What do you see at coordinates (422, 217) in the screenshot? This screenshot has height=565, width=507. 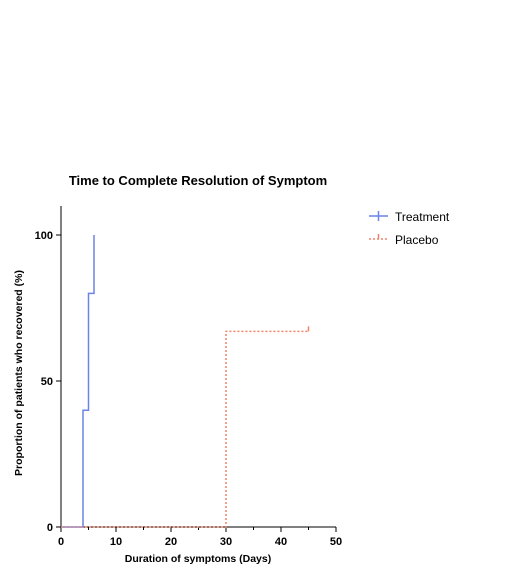 I see `legend-label-treatment: Treatment` at bounding box center [422, 217].